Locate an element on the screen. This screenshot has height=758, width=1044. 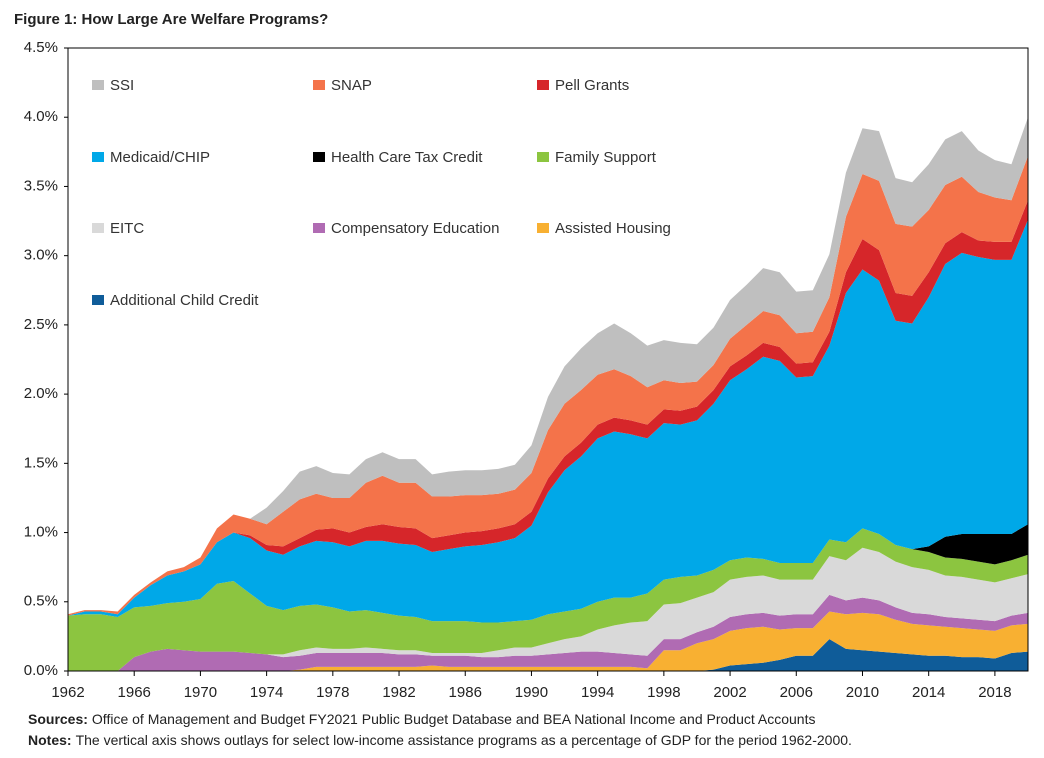
x-tick-label: 1970 is located at coordinates (200, 692).